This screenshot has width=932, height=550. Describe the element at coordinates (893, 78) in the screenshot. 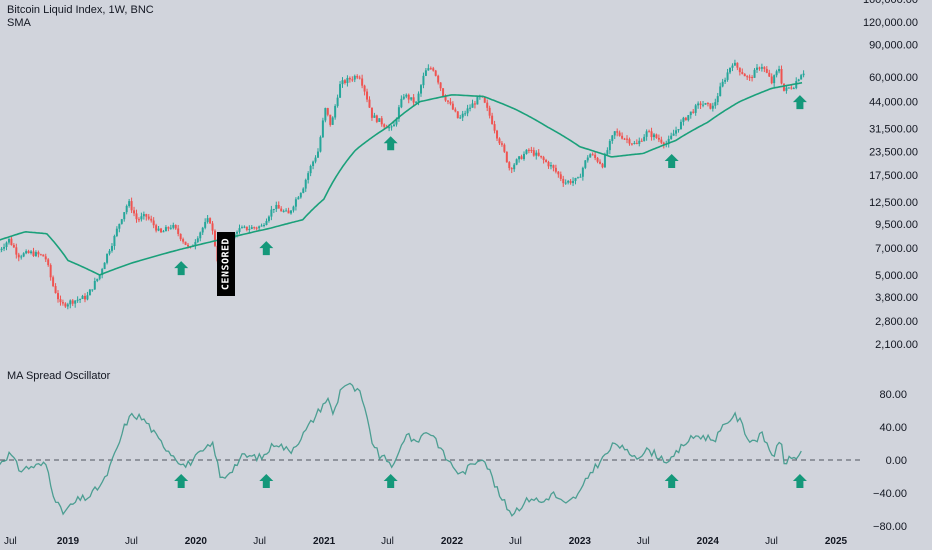

I see `price-tick-label: 60,000.00` at that location.